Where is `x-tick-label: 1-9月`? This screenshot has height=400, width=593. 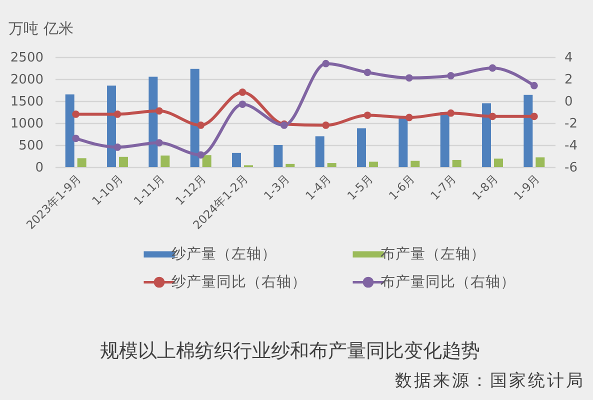 x-tick-label: 1-9月 is located at coordinates (526, 187).